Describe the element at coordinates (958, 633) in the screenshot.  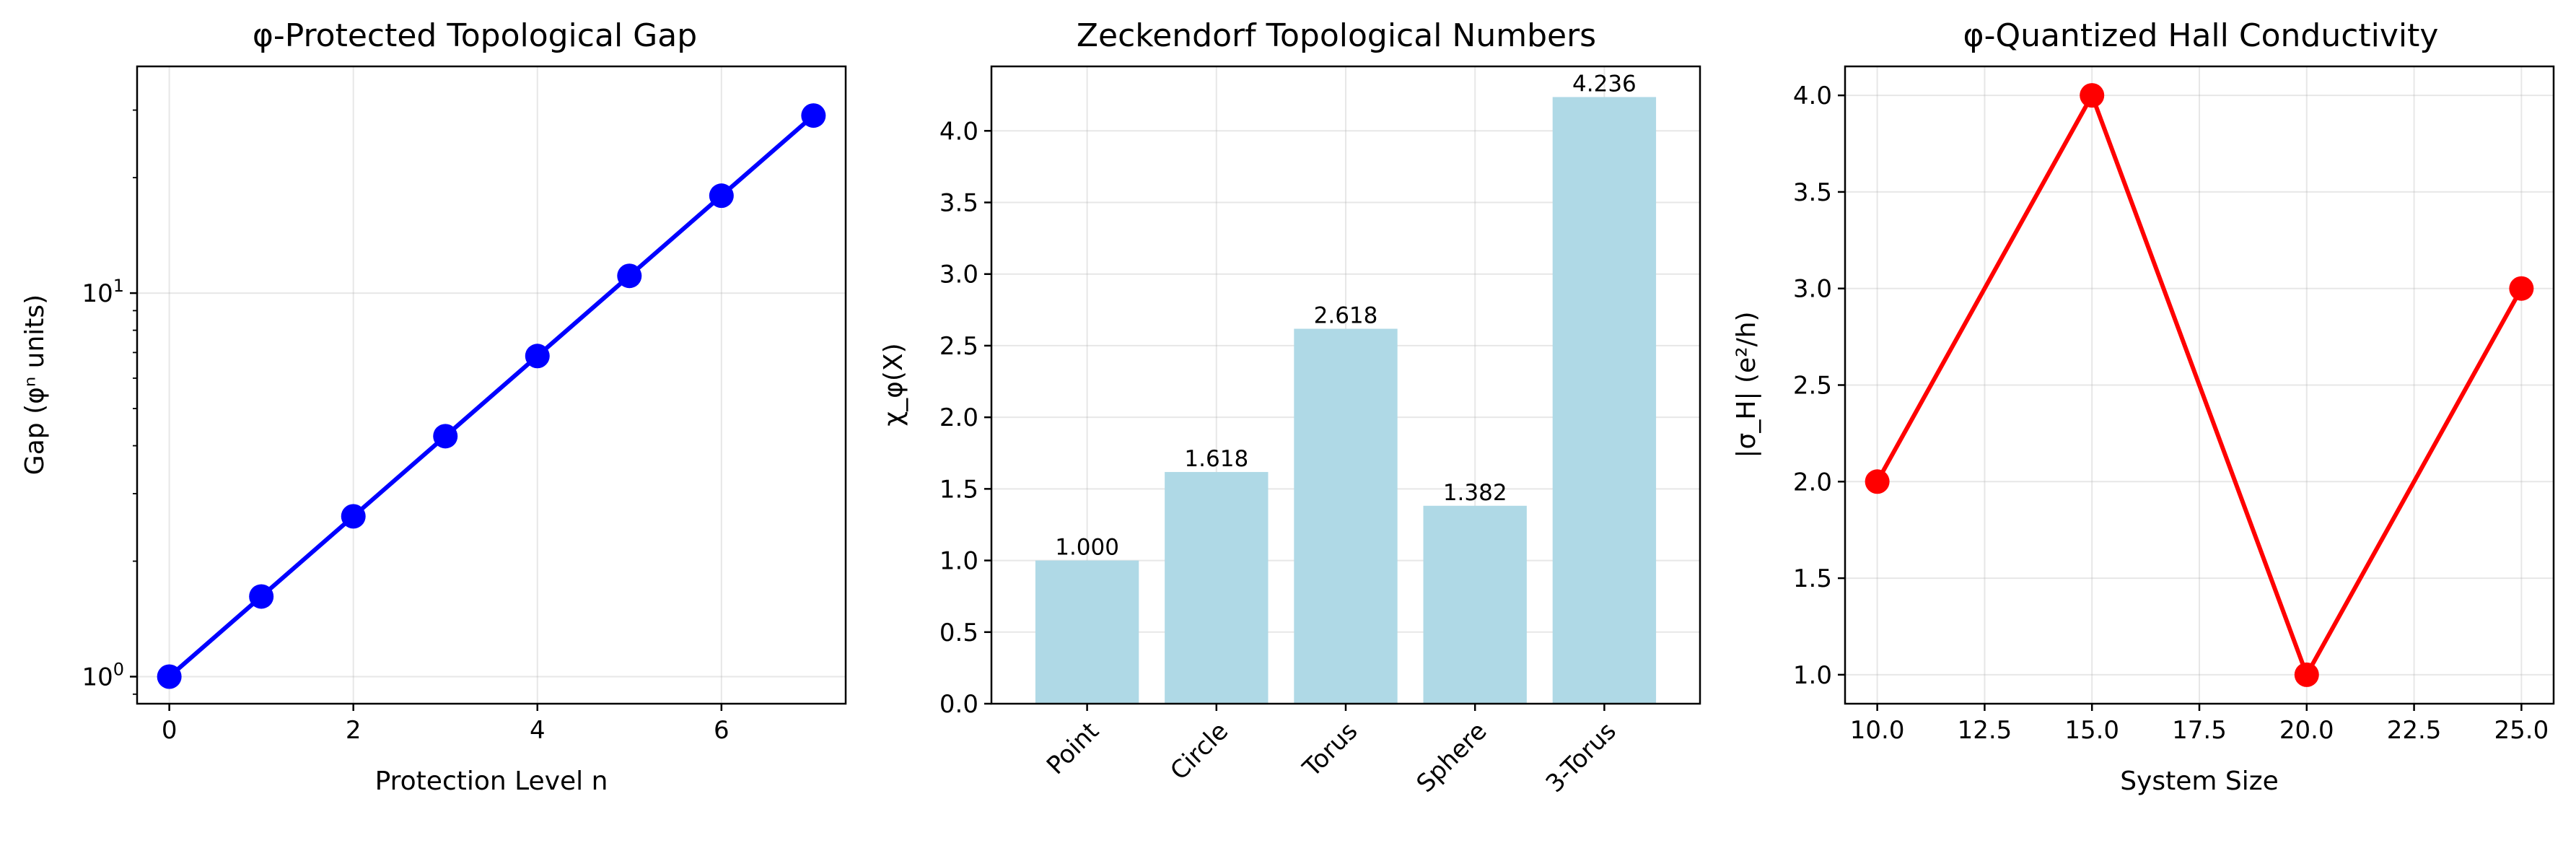
I see `y-tick-label: 0.5` at that location.